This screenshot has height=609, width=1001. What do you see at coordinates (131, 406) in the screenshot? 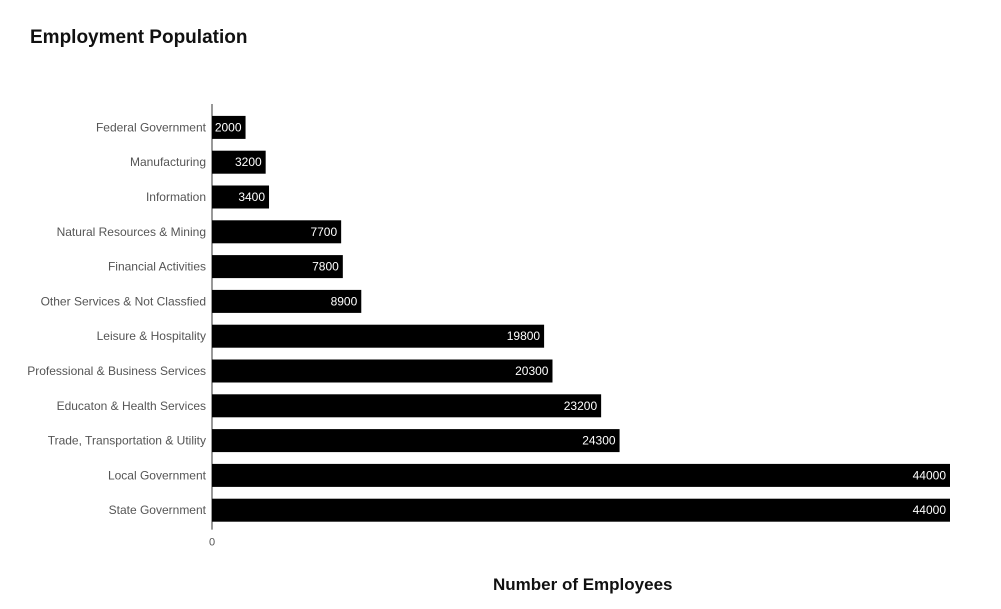
I see `category-label: Educaton & Health Services` at bounding box center [131, 406].